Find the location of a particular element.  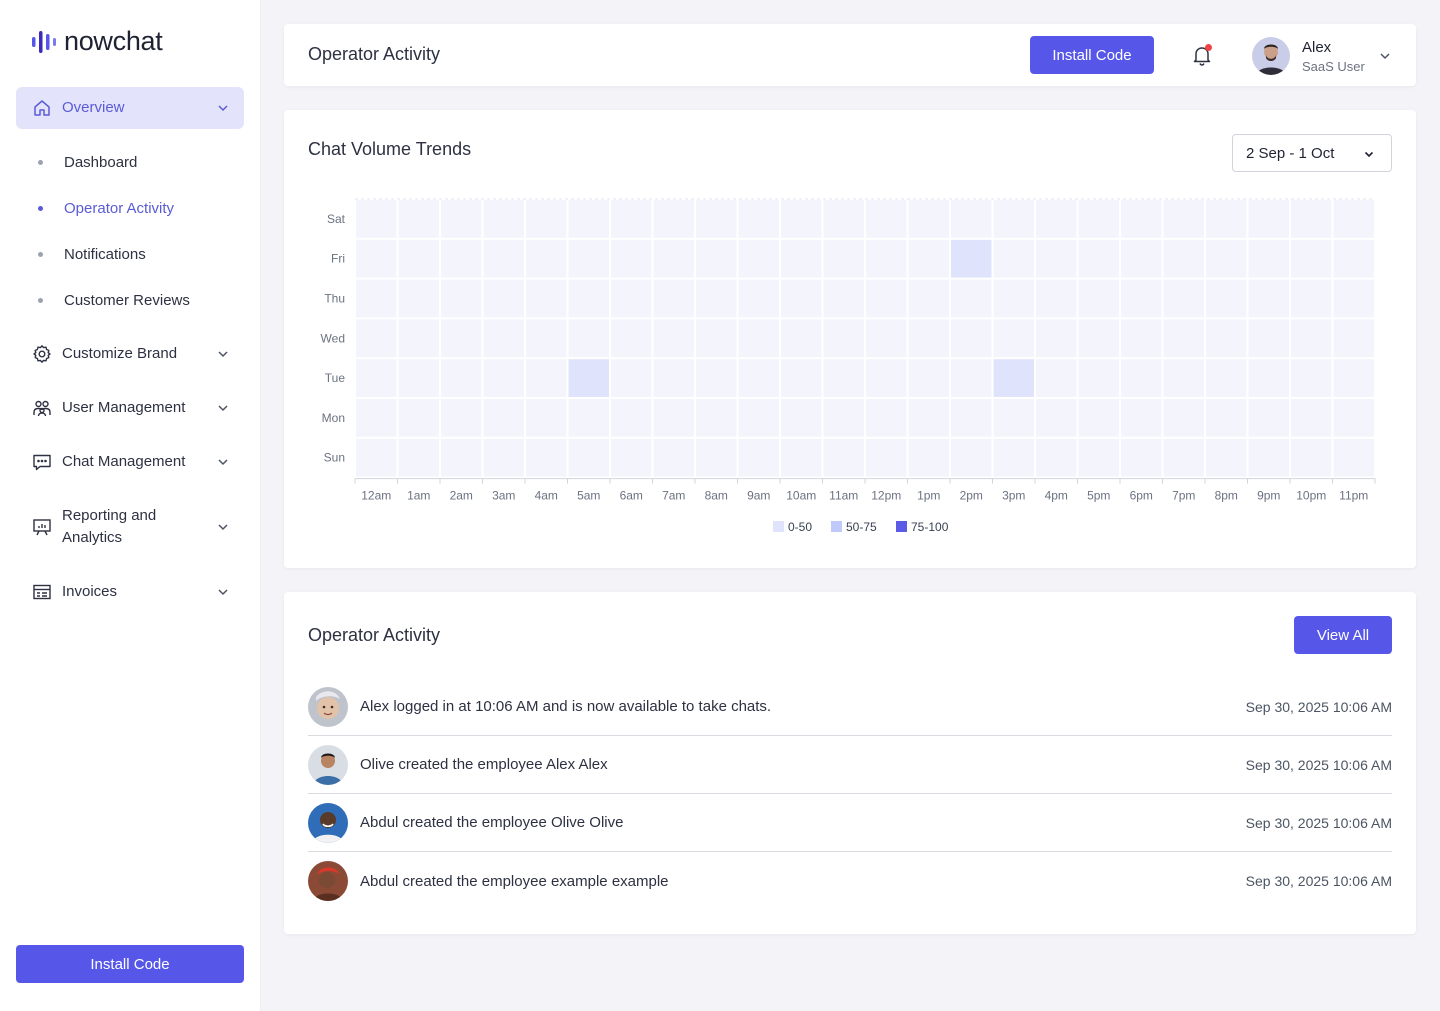

sidebar-item-customize-brand: Customize Brand is located at coordinates (130, 354).